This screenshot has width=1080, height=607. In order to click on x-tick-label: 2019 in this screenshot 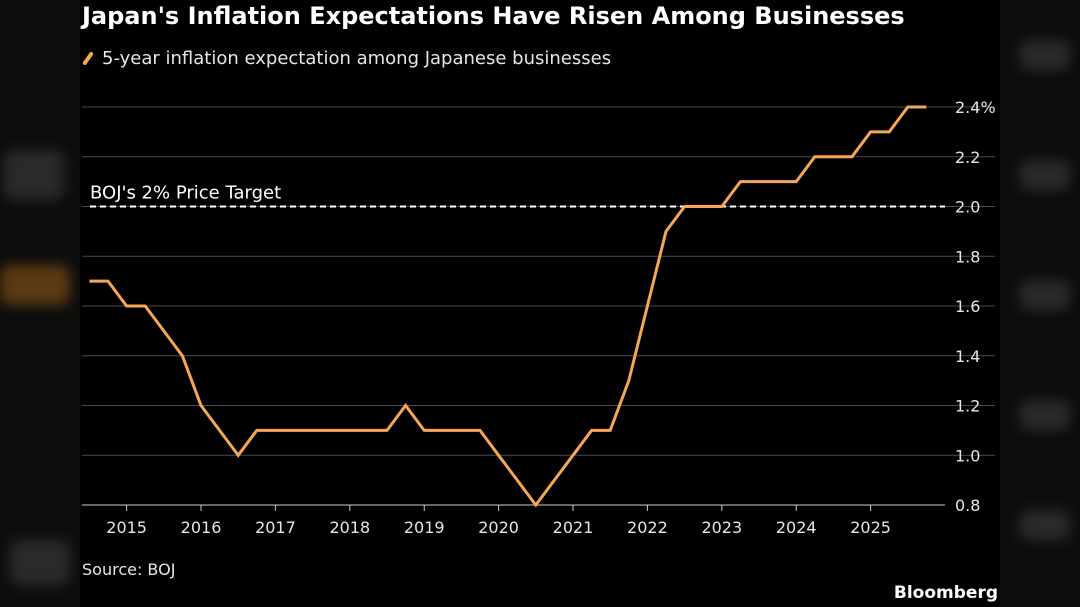, I will do `click(424, 527)`.